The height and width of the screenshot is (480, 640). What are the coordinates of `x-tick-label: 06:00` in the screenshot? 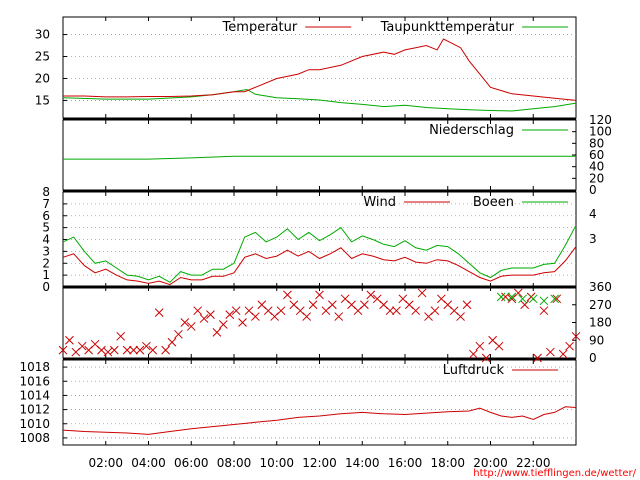 It's located at (191, 463).